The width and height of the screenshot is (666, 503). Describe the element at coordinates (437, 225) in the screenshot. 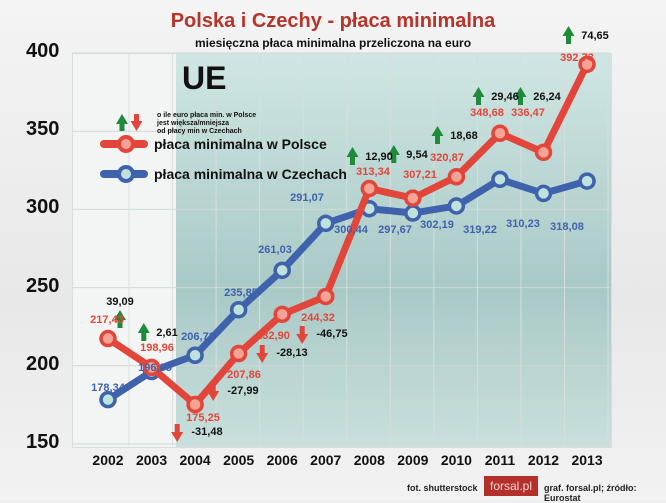

I see `label-czechy: 302,19` at that location.